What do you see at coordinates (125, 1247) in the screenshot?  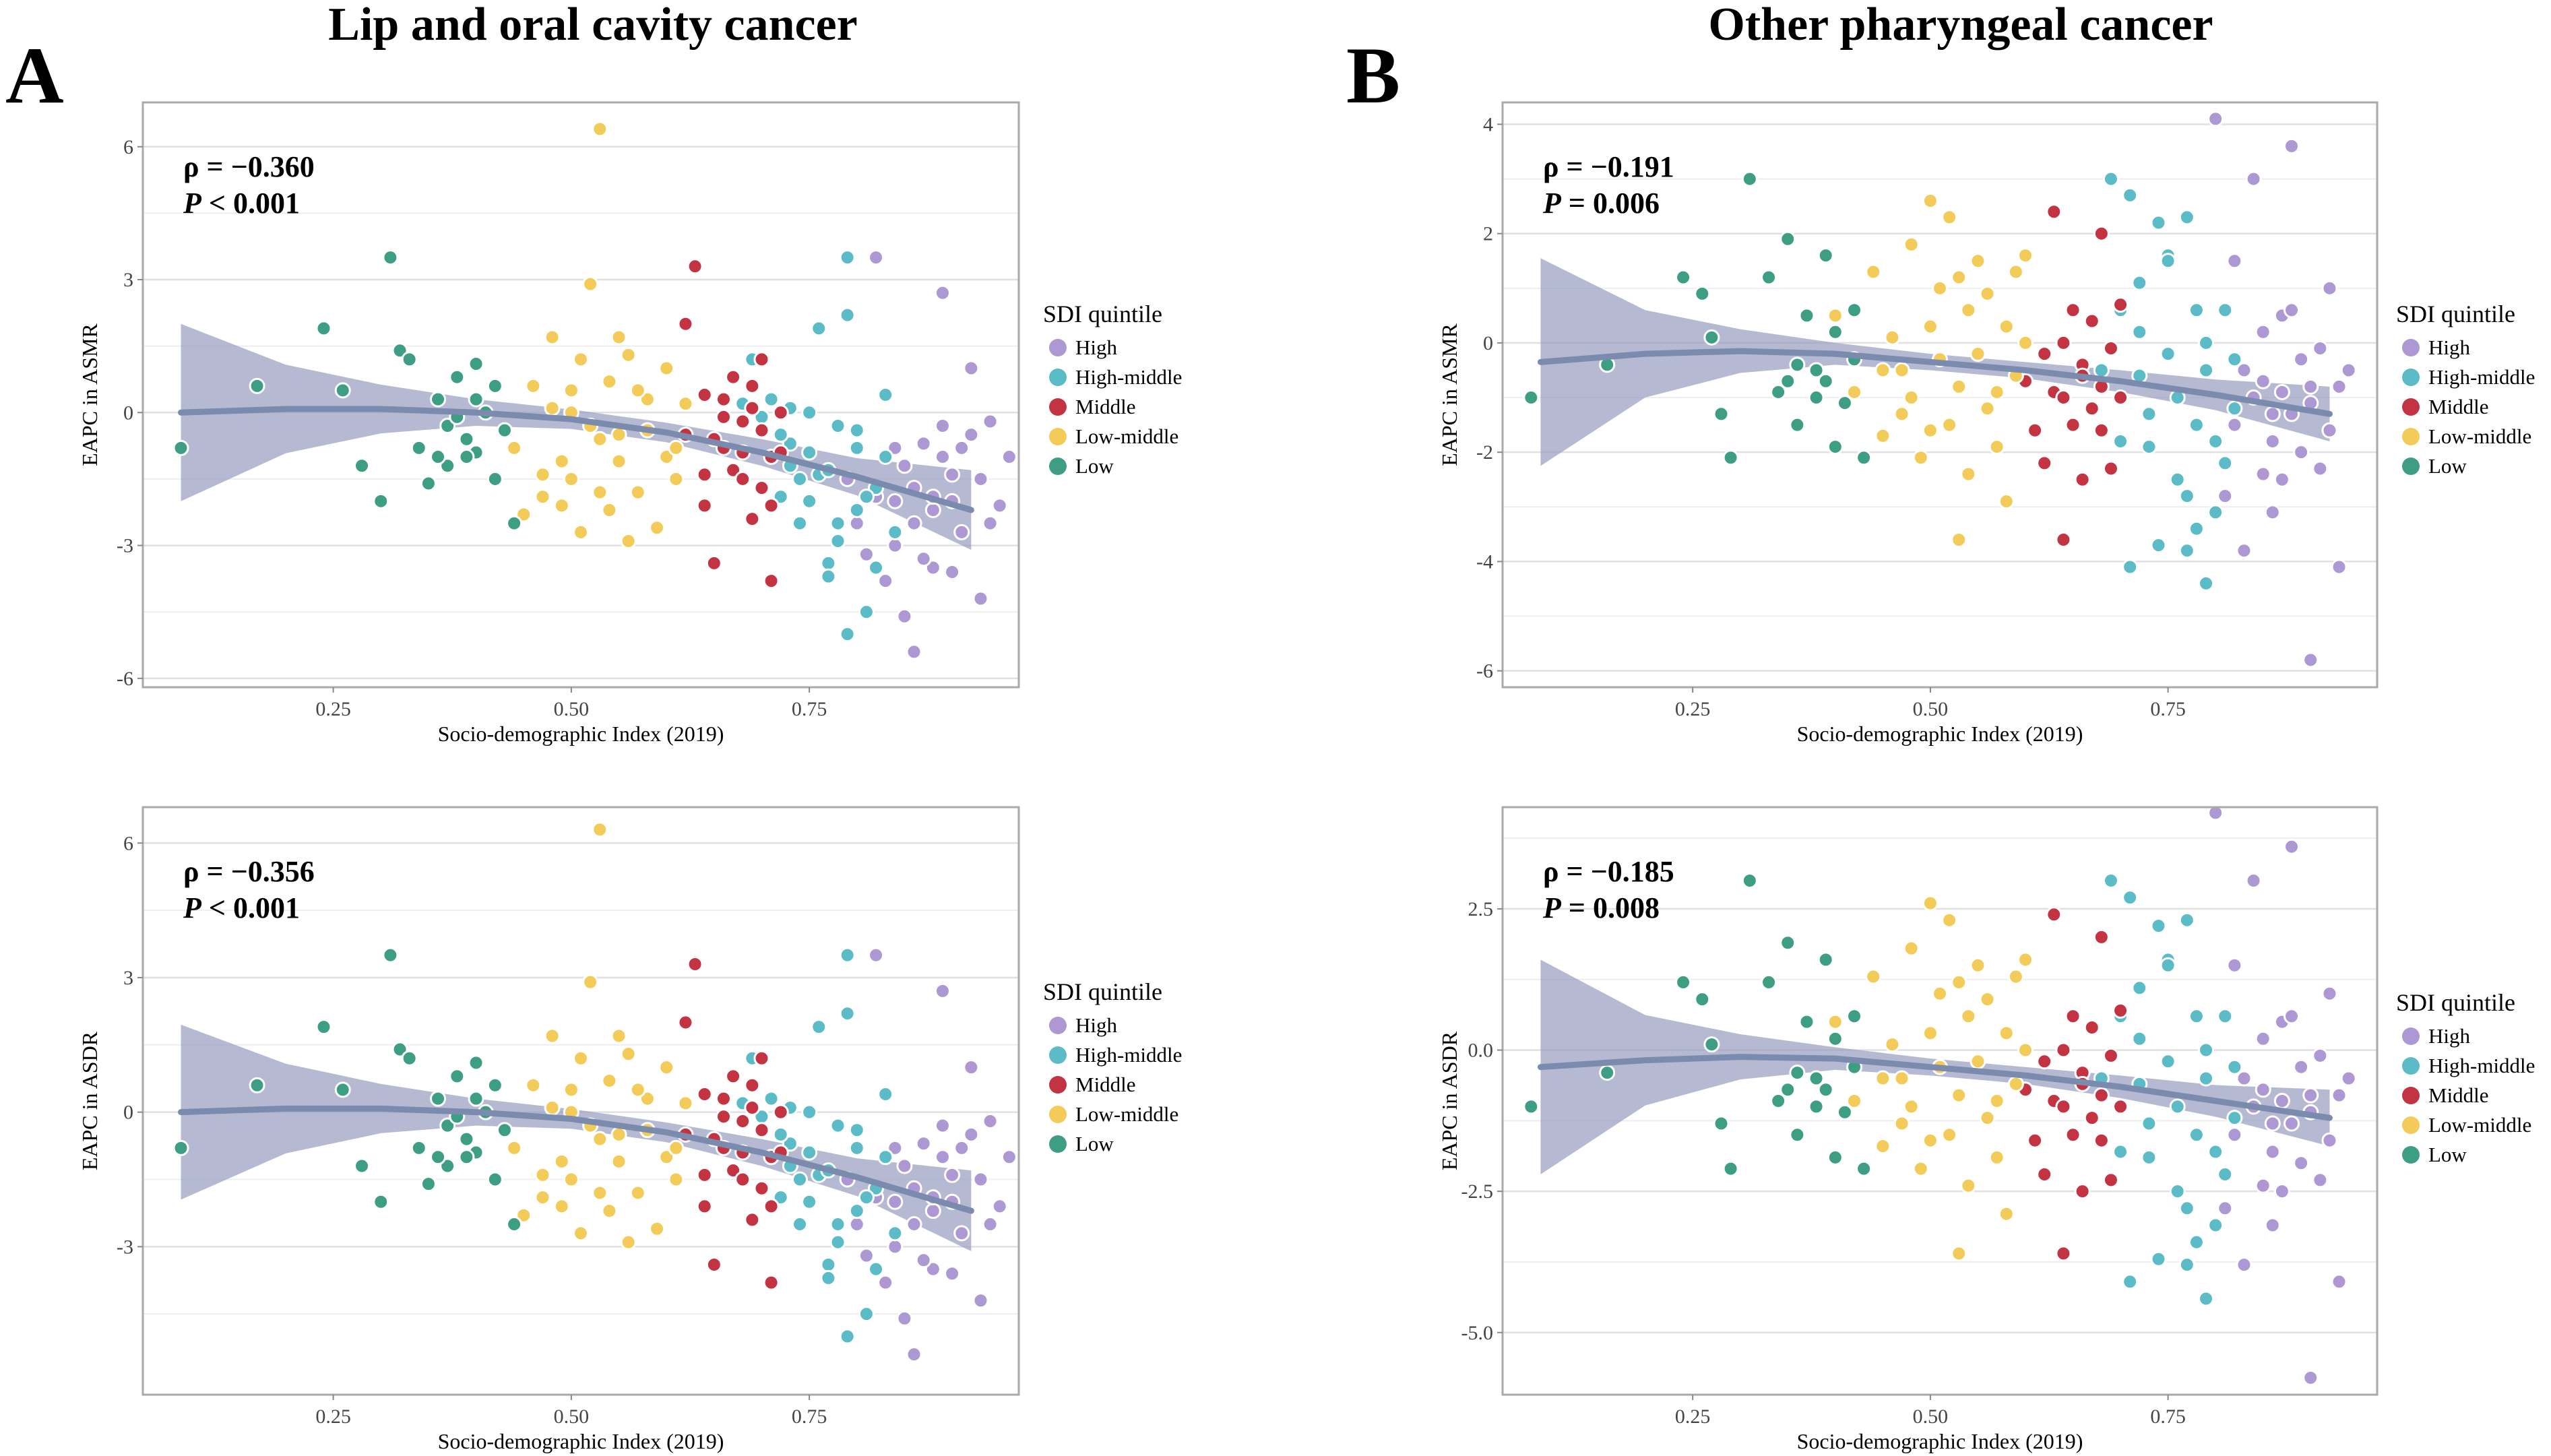 I see `y-tick-label: -3` at bounding box center [125, 1247].